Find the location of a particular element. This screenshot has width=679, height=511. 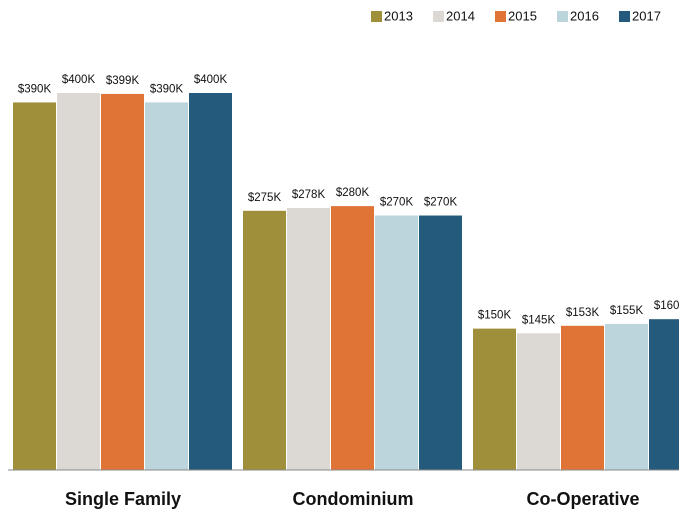

value-label: $278K is located at coordinates (309, 195).